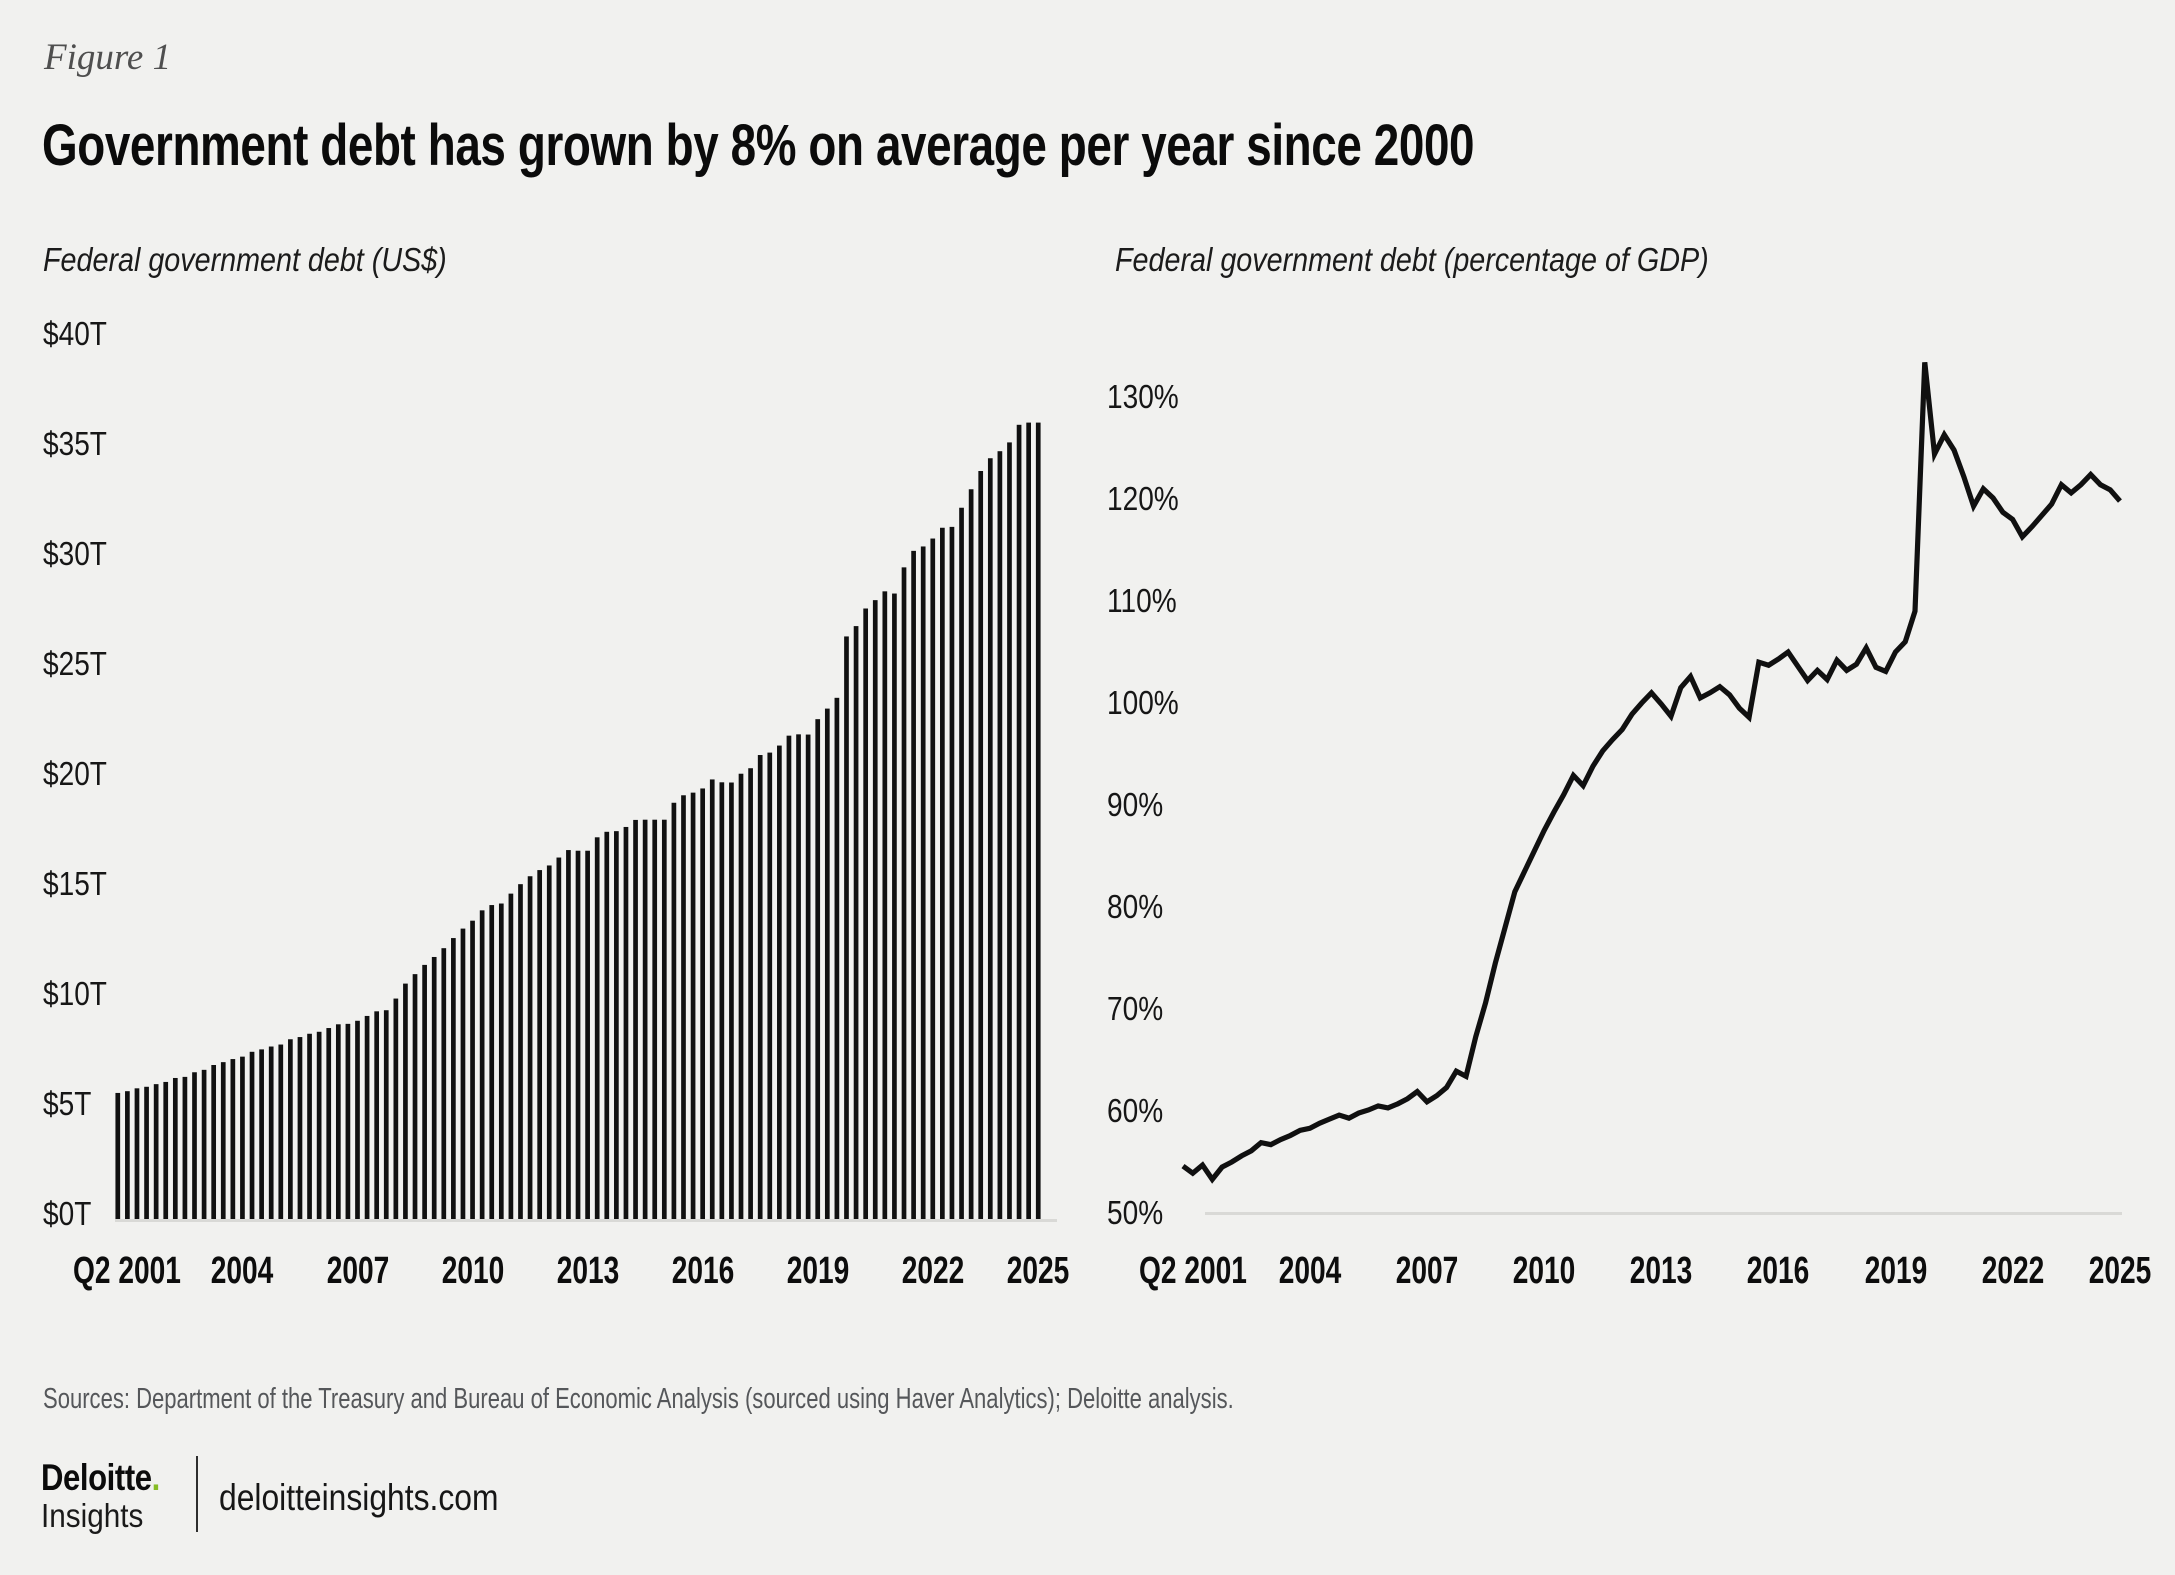 This screenshot has height=1575, width=2175. What do you see at coordinates (1143, 498) in the screenshot?
I see `y-tick-label: 120%` at bounding box center [1143, 498].